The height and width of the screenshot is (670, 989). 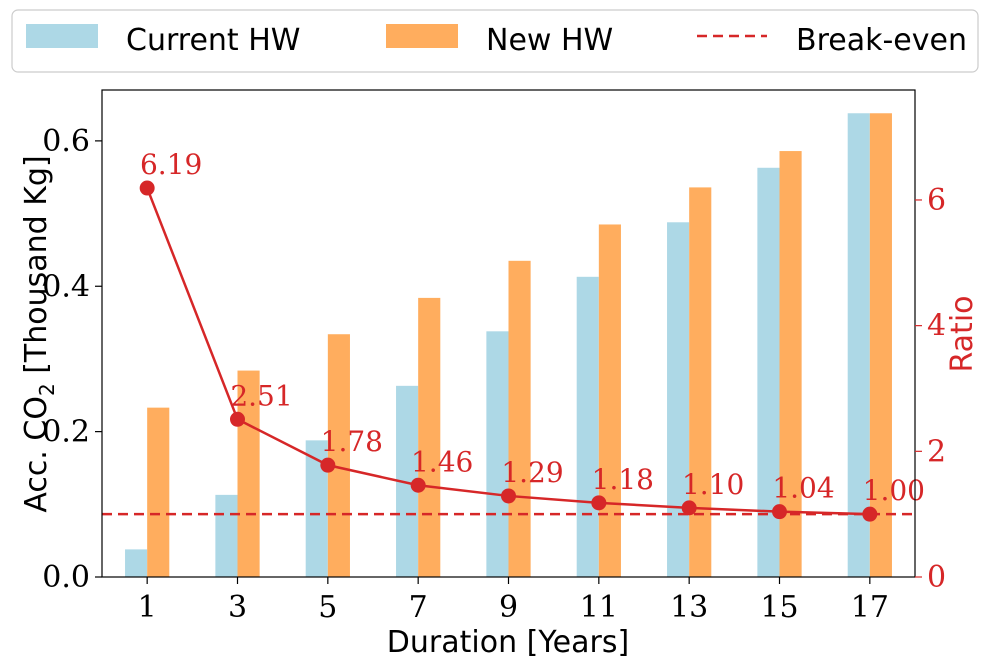 I want to click on ratio-label-3: 2.51, so click(x=261, y=395).